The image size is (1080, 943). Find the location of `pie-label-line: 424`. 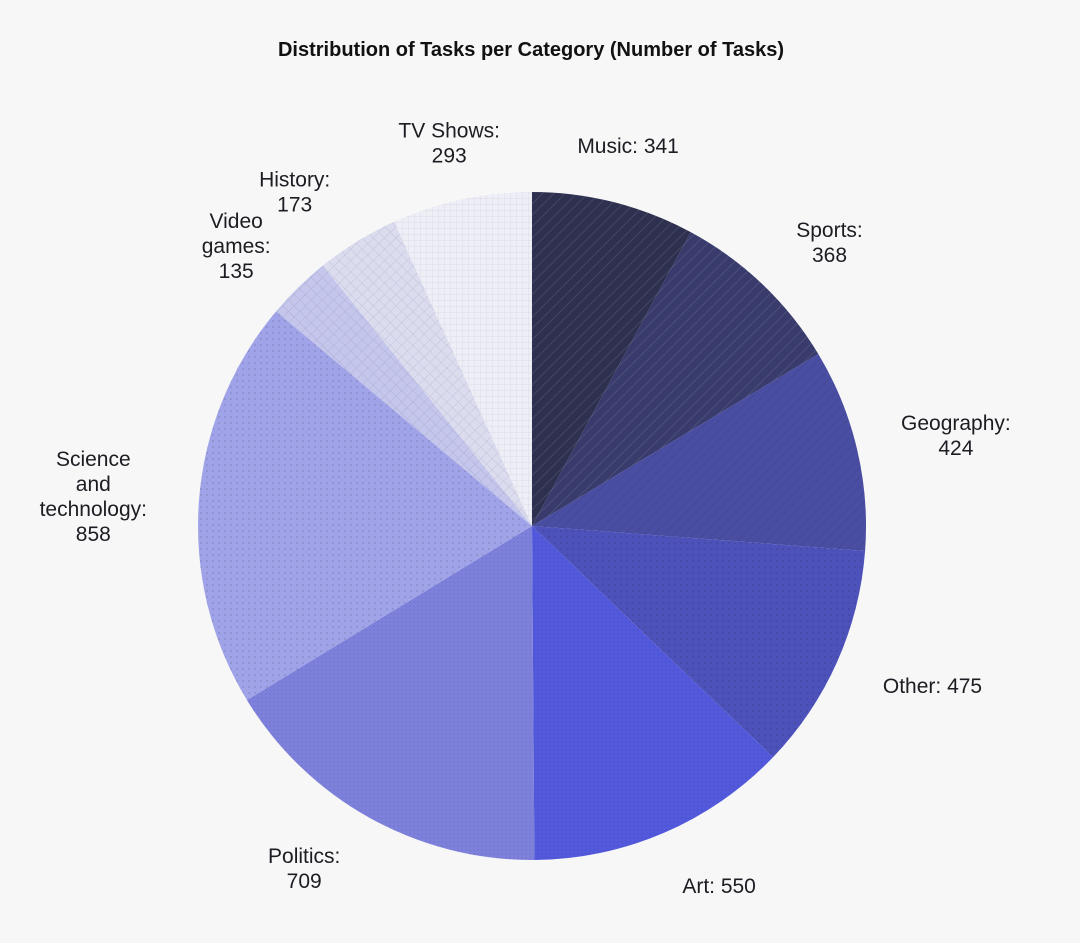

pie-label-line: 424 is located at coordinates (955, 448).